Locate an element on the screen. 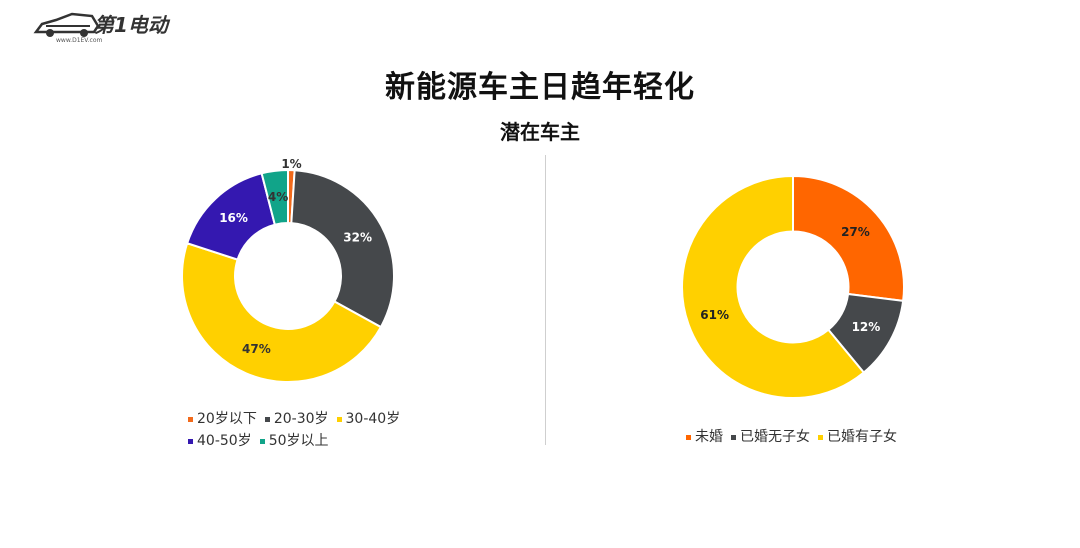 The width and height of the screenshot is (1080, 548). legend0-item-4: 50岁以上 is located at coordinates (294, 441).